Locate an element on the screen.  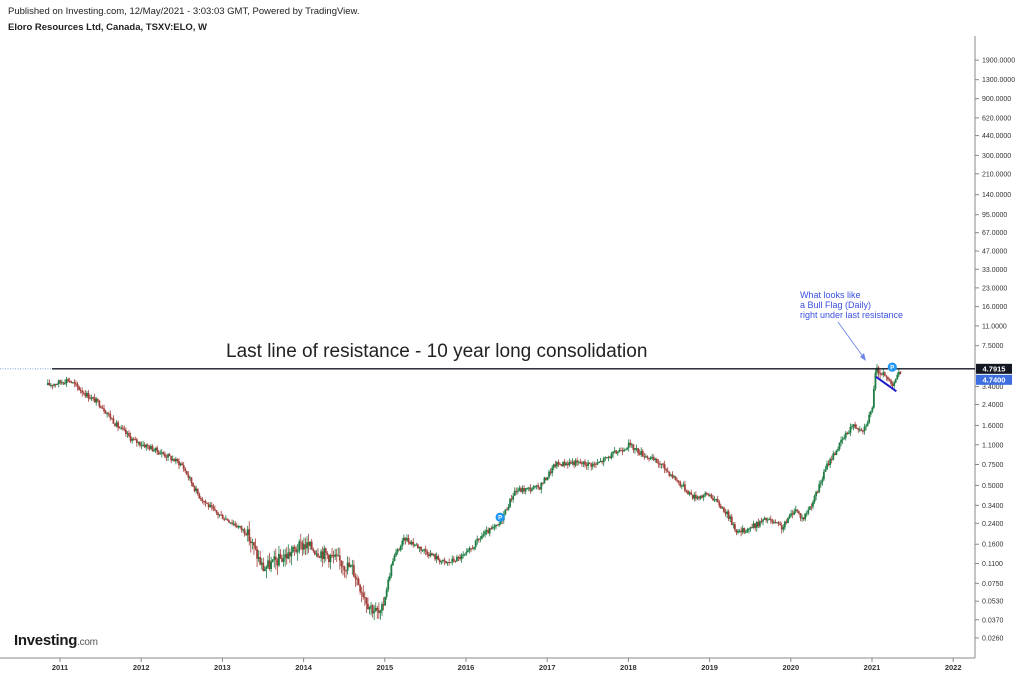
event-marker-label: P is located at coordinates (500, 519).